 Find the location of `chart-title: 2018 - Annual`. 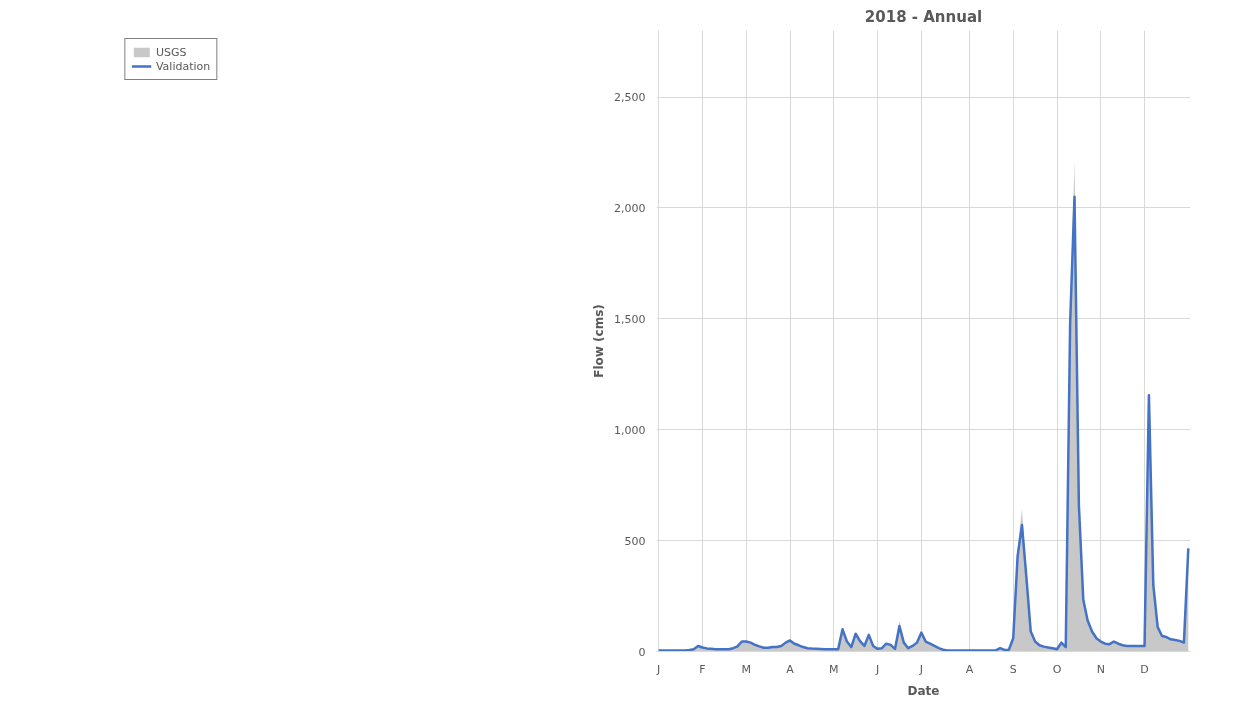

chart-title: 2018 - Annual is located at coordinates (923, 16).